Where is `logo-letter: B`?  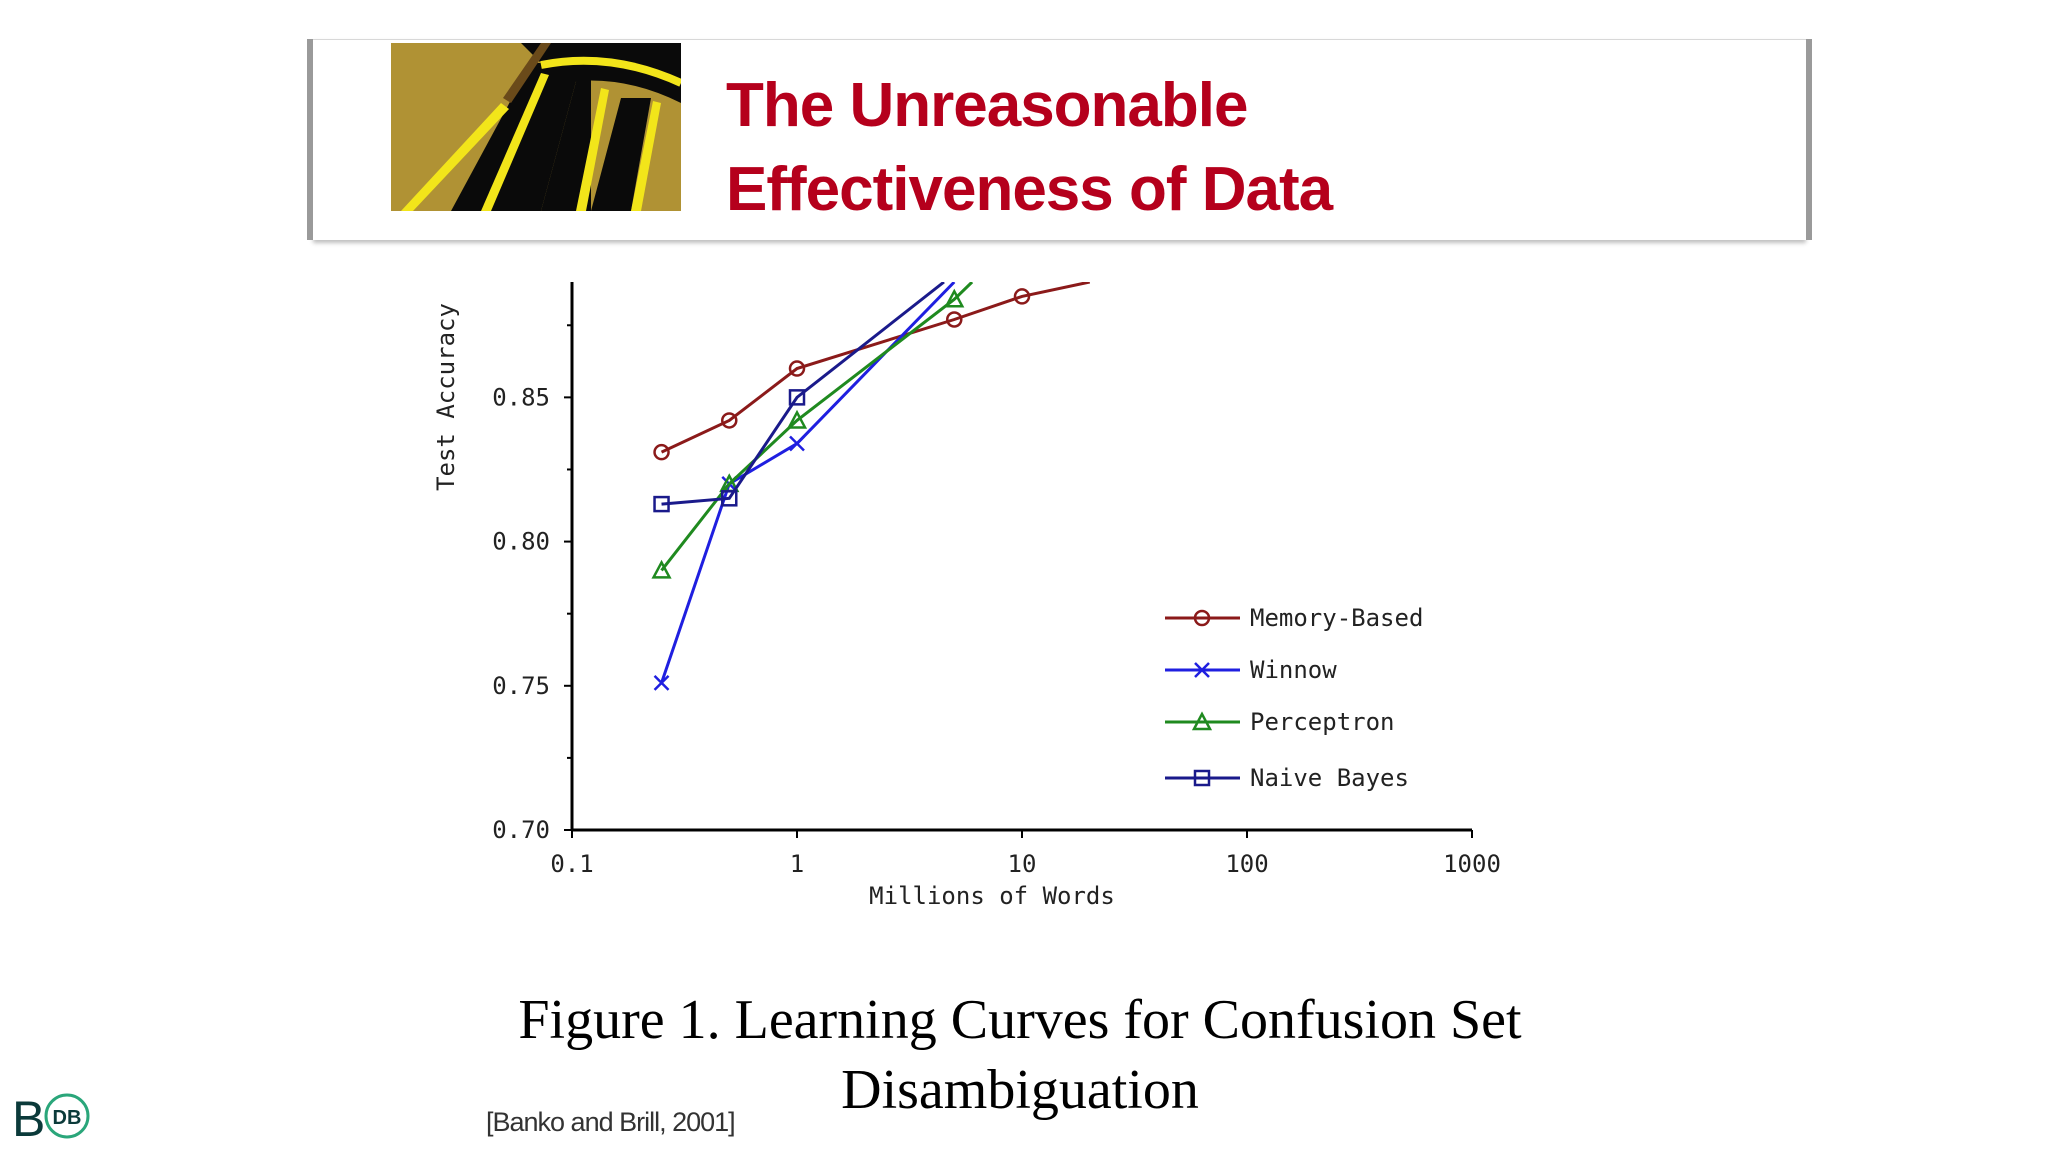
logo-letter: B is located at coordinates (28, 1117).